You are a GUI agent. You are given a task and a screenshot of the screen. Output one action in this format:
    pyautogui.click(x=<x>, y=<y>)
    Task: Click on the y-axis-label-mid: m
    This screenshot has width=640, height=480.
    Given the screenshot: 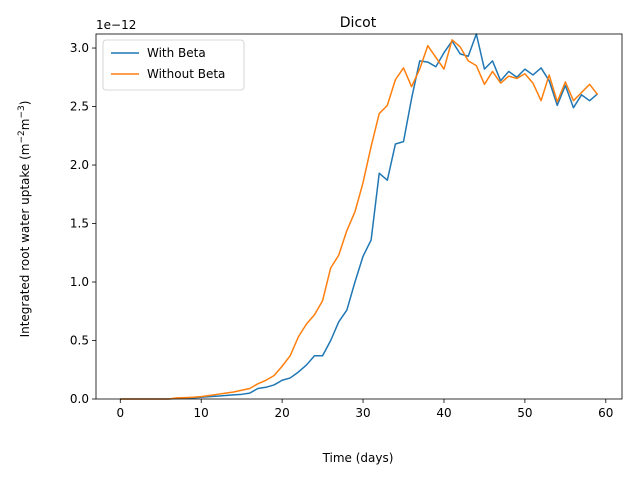 What is the action you would take?
    pyautogui.click(x=25, y=125)
    